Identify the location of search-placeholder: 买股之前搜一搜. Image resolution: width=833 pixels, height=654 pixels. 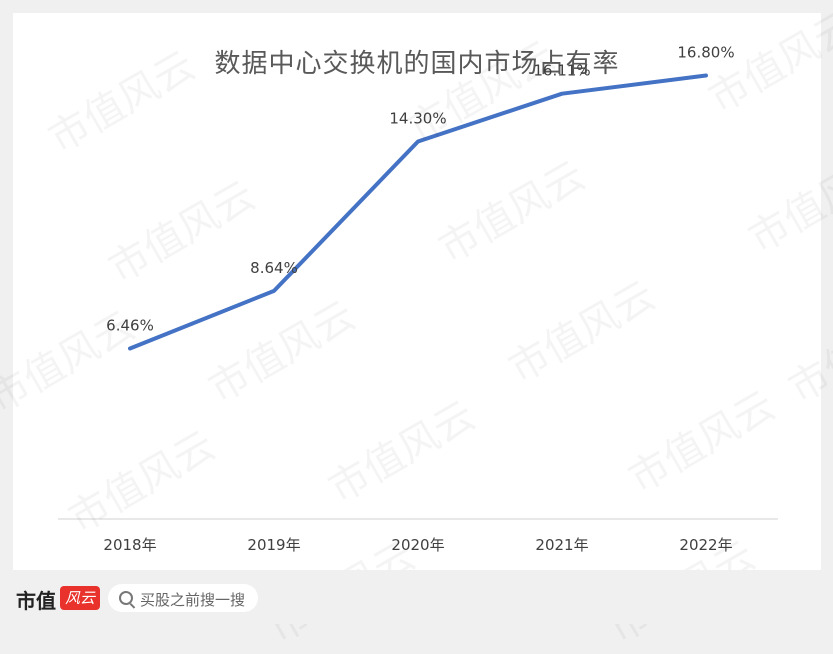
(193, 600).